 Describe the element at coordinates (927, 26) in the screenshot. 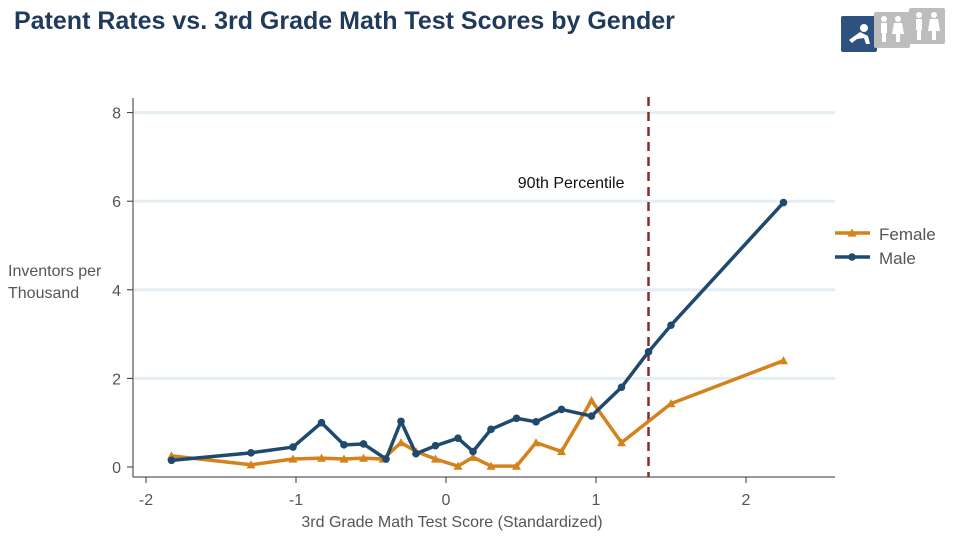

I see `adults-icon` at that location.